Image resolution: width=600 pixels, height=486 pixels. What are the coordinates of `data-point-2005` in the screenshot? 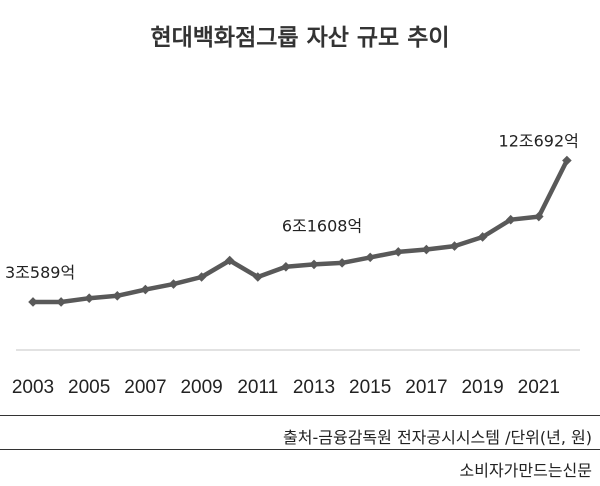 It's located at (89, 298).